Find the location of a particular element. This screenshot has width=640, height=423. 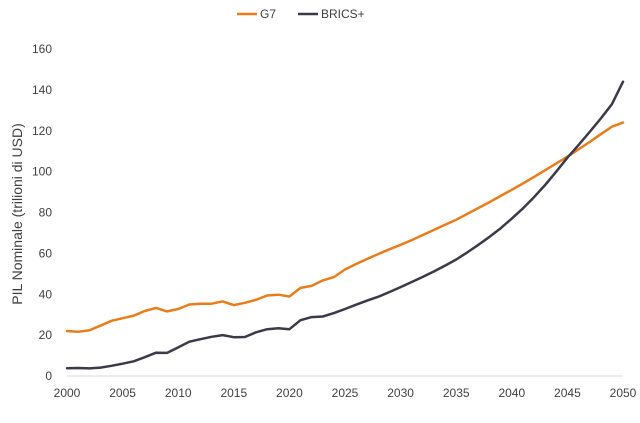

x-tick-label: 2045 is located at coordinates (567, 393).